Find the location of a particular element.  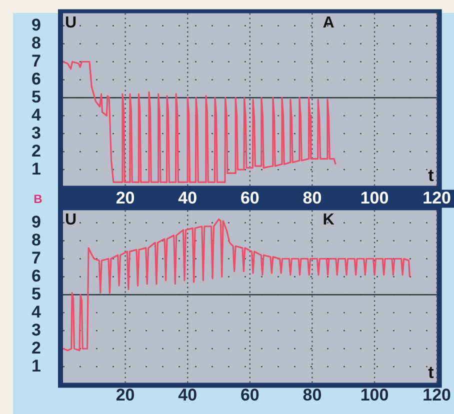

chart-title: K is located at coordinates (328, 220).